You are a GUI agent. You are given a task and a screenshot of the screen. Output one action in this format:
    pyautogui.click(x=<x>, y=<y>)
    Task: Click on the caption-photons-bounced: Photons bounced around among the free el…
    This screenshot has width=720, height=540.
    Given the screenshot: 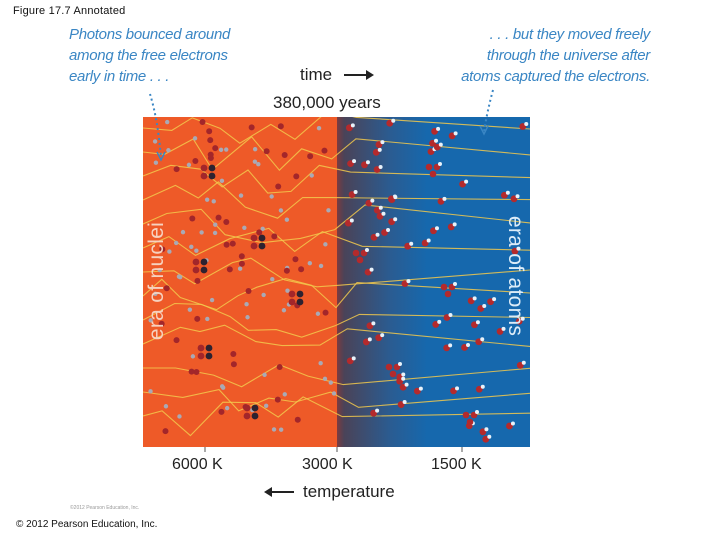 What is the action you would take?
    pyautogui.click(x=149, y=55)
    